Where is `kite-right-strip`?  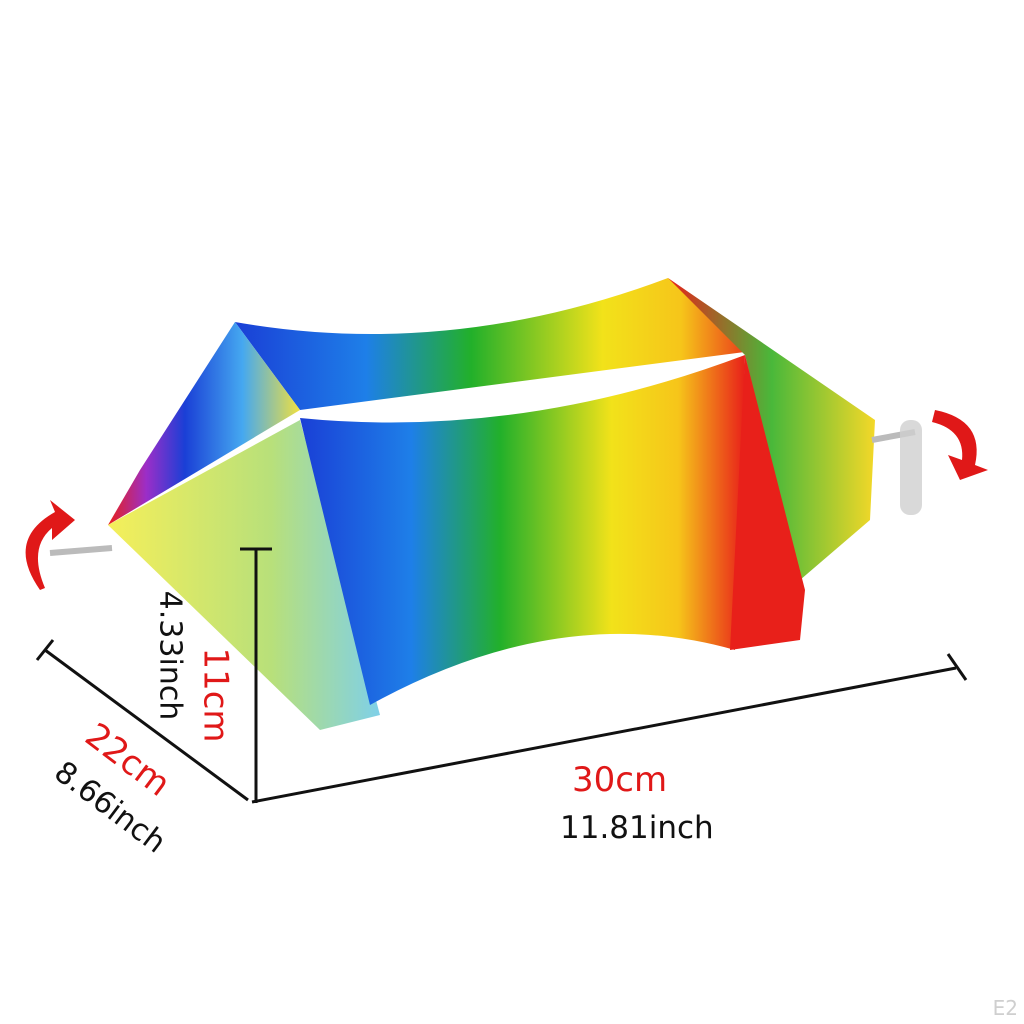
kite-right-strip is located at coordinates (767, 502).